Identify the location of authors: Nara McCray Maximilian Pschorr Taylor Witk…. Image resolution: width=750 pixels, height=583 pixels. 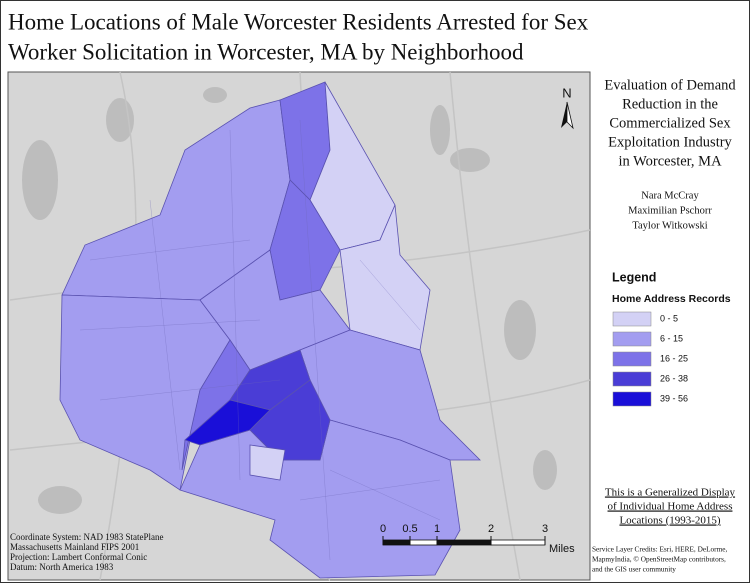
(670, 210).